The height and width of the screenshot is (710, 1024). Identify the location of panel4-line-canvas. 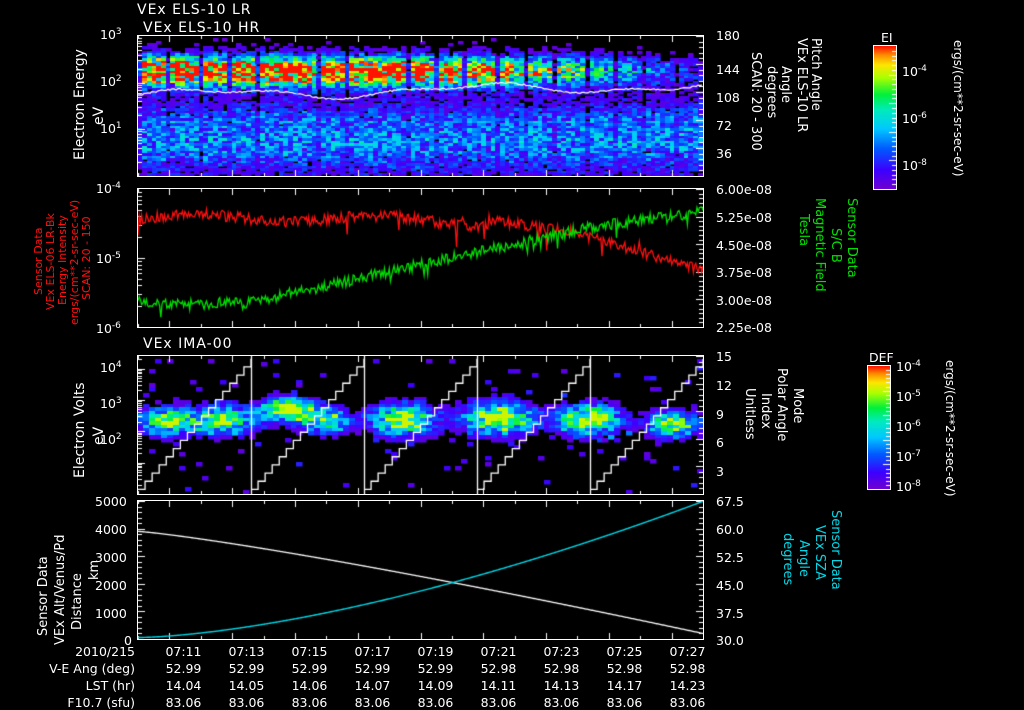
(420, 570).